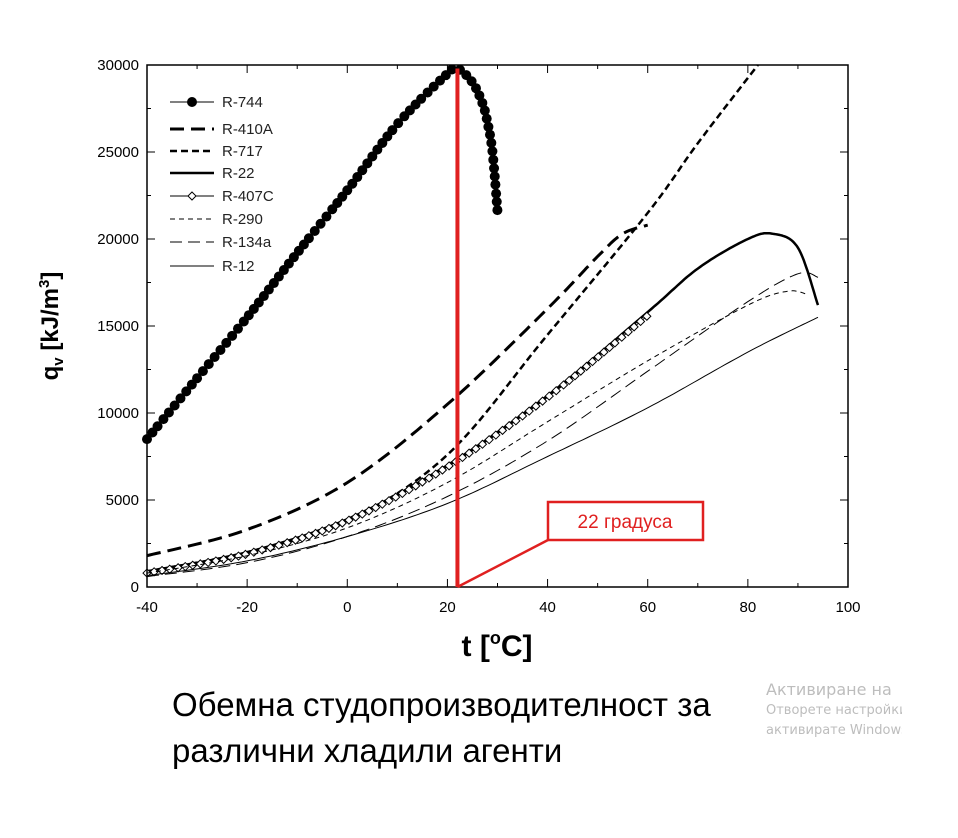 This screenshot has height=838, width=958. What do you see at coordinates (502, 563) in the screenshot?
I see `annotation-pointer-line` at bounding box center [502, 563].